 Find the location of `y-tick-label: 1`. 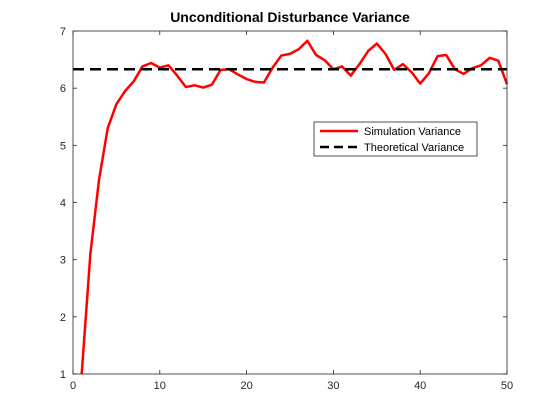

y-tick-label: 1 is located at coordinates (63, 375).